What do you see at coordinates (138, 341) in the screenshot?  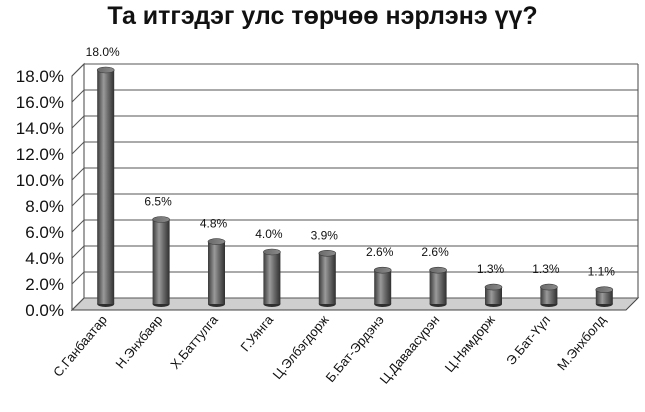 I see `x-category-label: Н.Энхбаяр` at bounding box center [138, 341].